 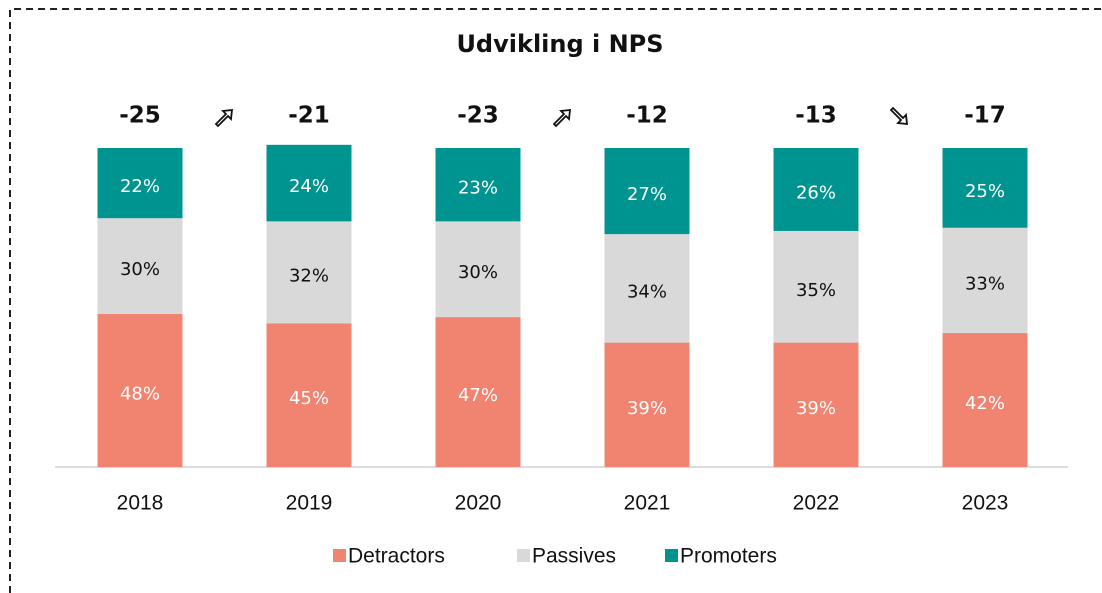 I want to click on x-tick-label: 2023, so click(x=985, y=503).